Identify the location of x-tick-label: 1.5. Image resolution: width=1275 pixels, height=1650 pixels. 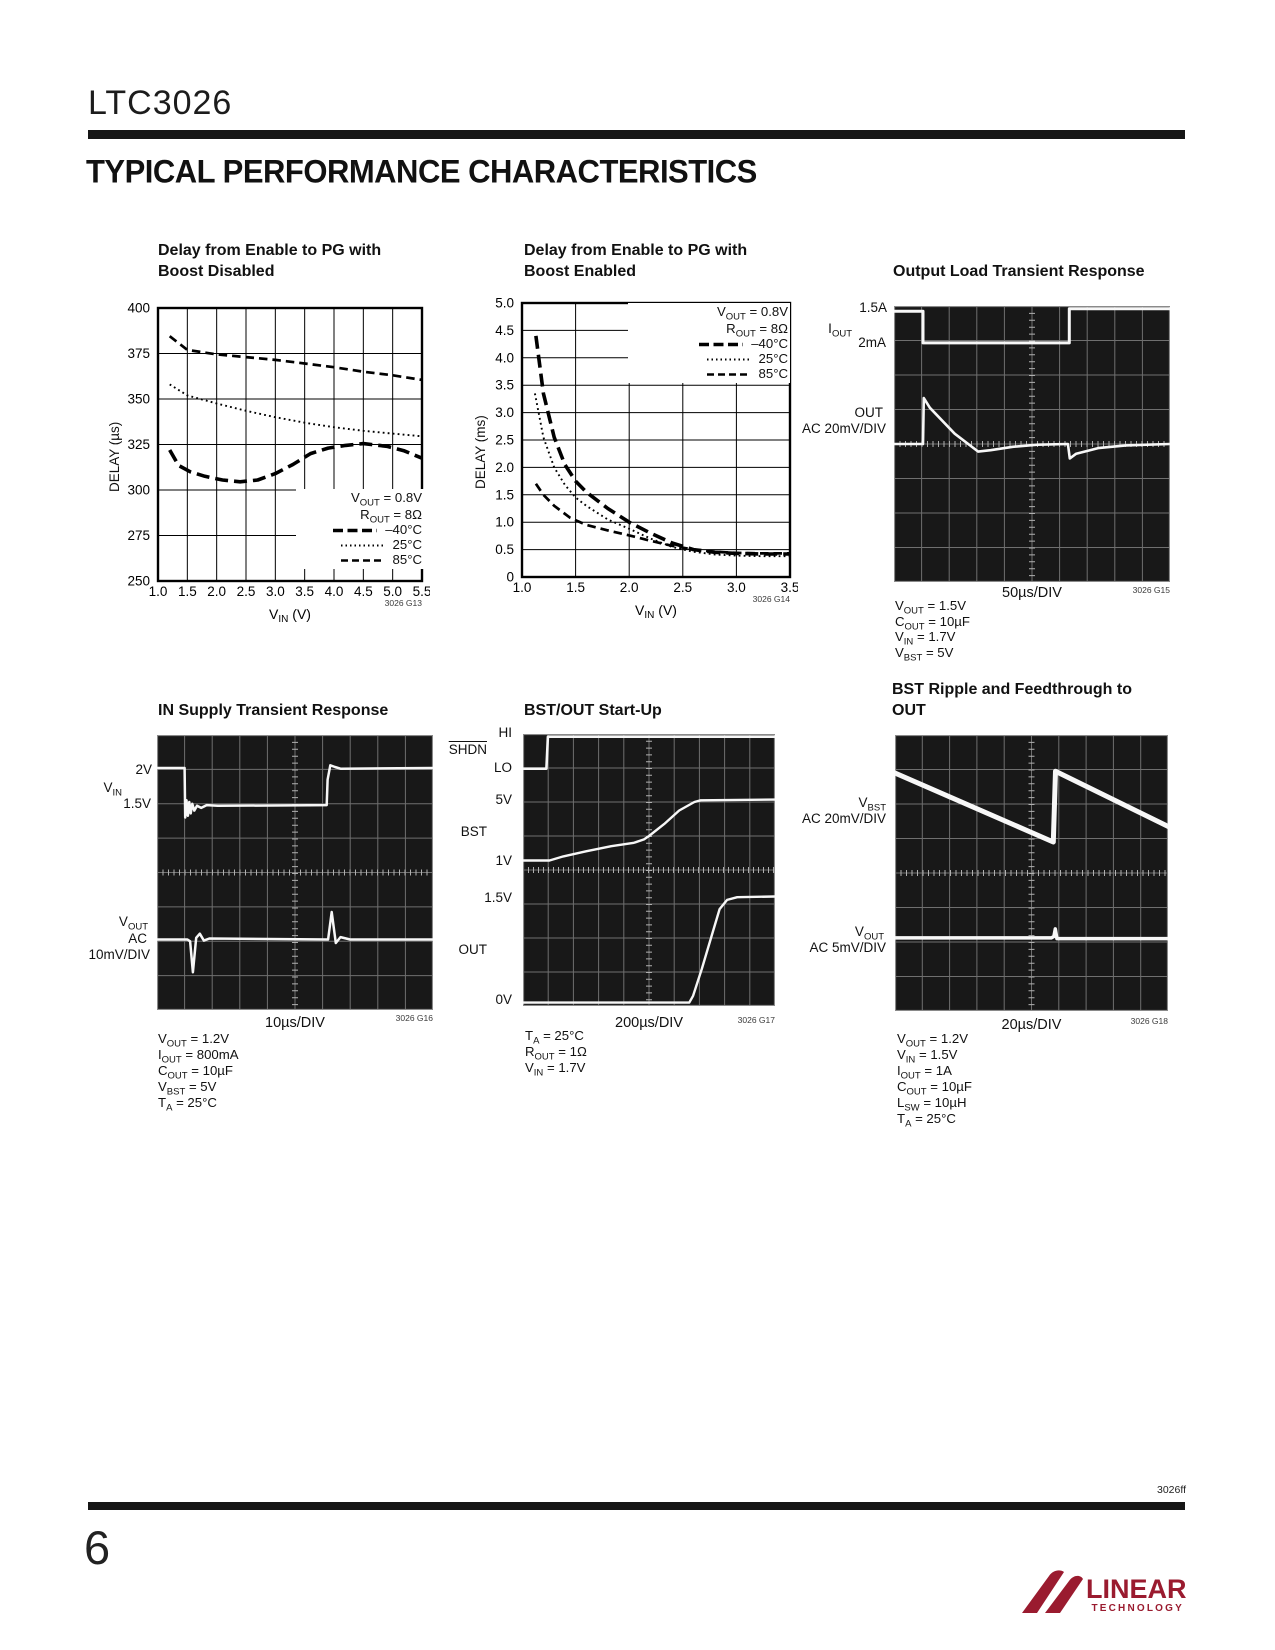
(575, 587).